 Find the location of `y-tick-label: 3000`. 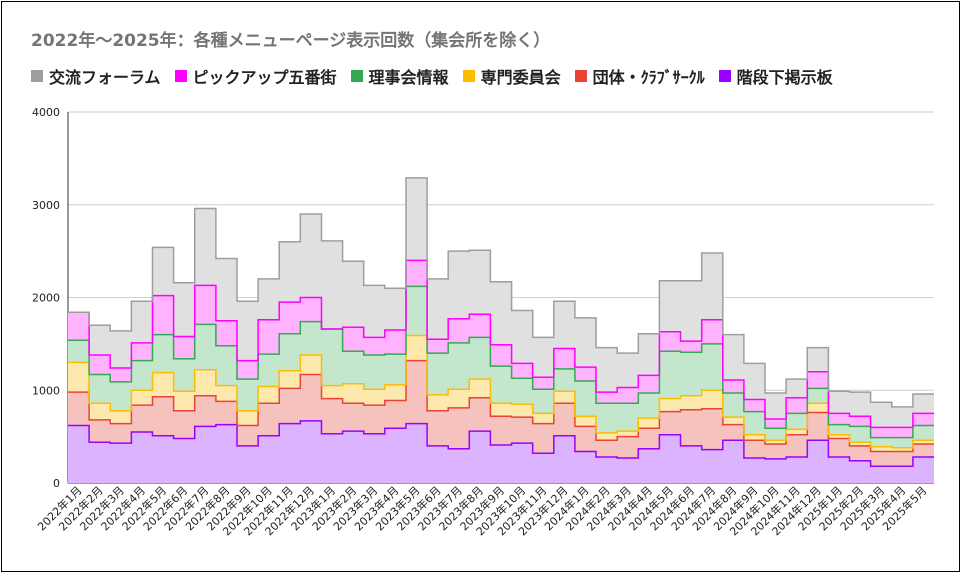

y-tick-label: 3000 is located at coordinates (46, 205).